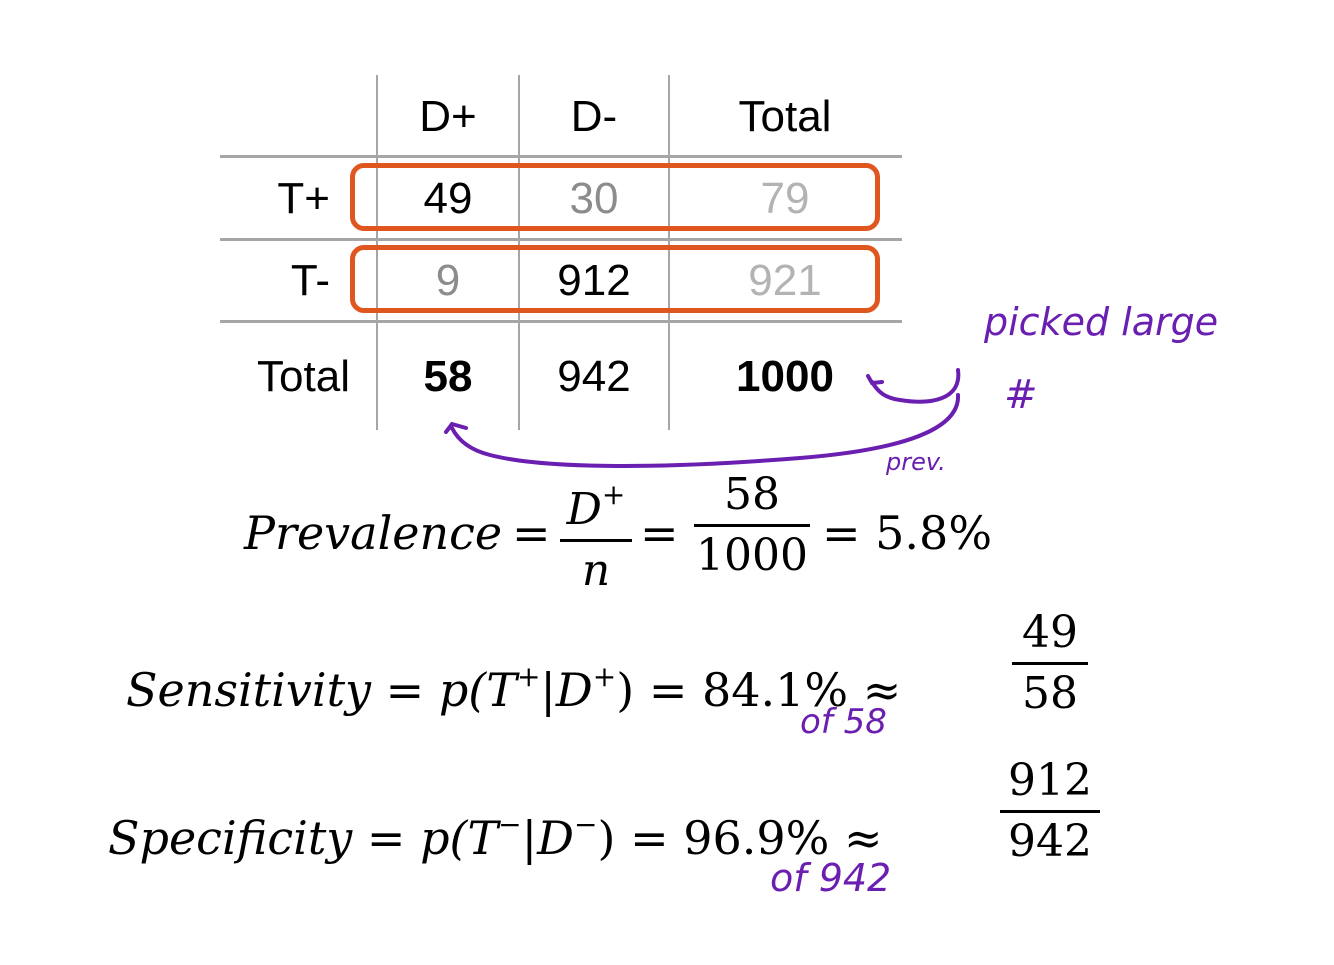  I want to click on prevalence-eq2: =, so click(659, 533).